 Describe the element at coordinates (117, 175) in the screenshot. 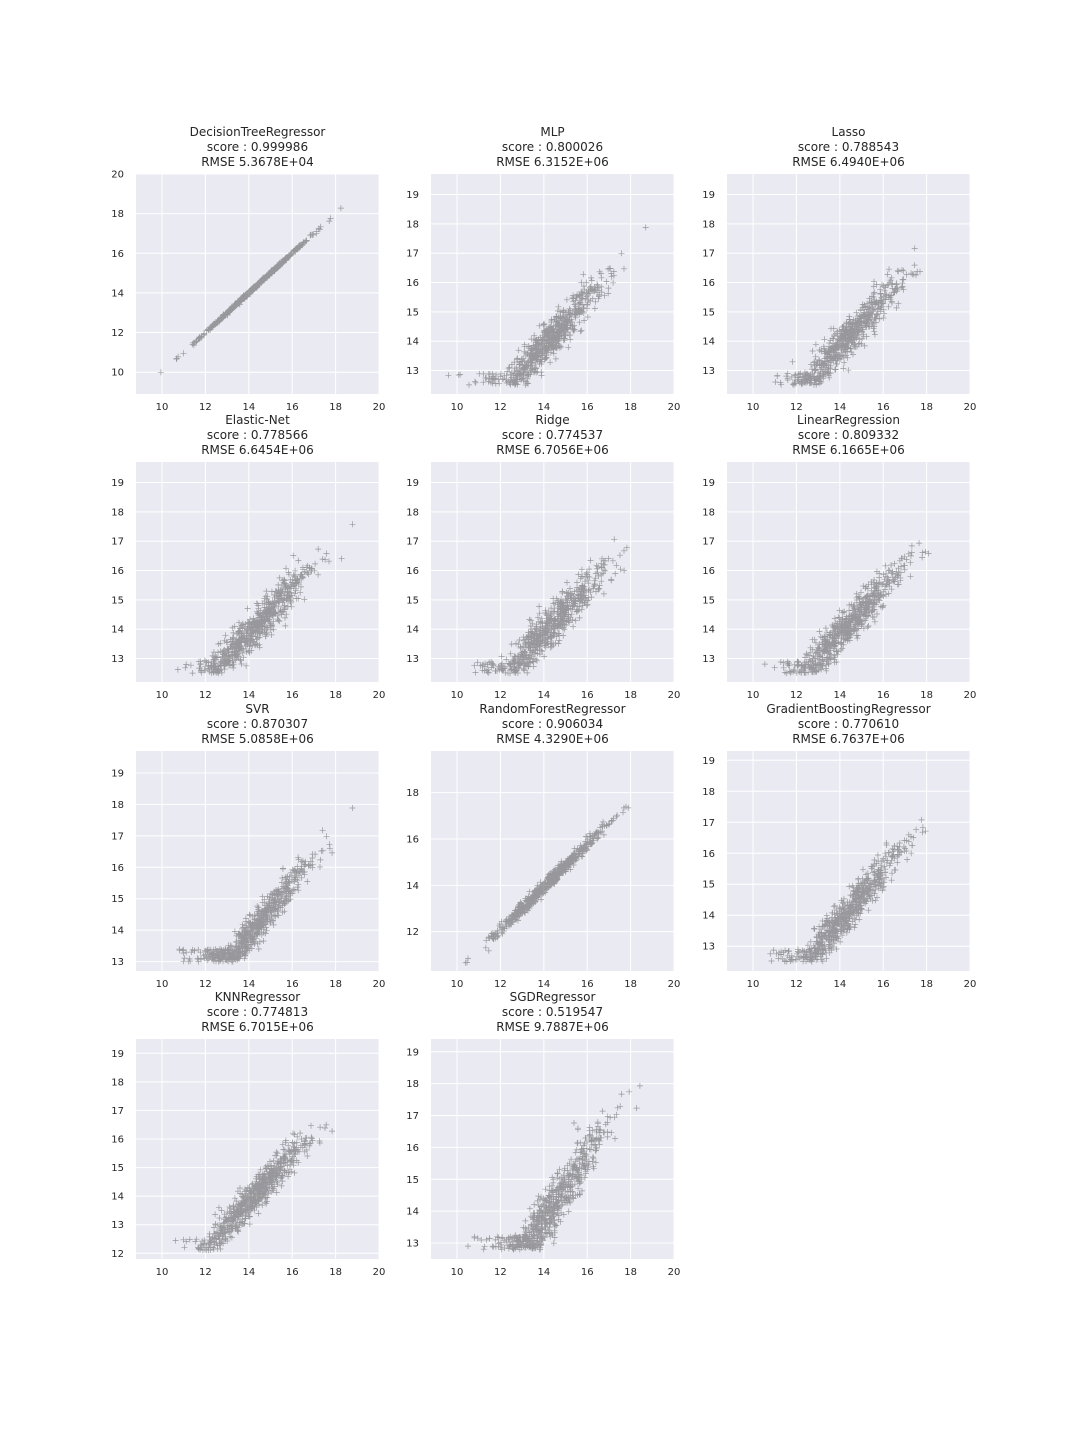

I see `y-tick-label: 20` at that location.